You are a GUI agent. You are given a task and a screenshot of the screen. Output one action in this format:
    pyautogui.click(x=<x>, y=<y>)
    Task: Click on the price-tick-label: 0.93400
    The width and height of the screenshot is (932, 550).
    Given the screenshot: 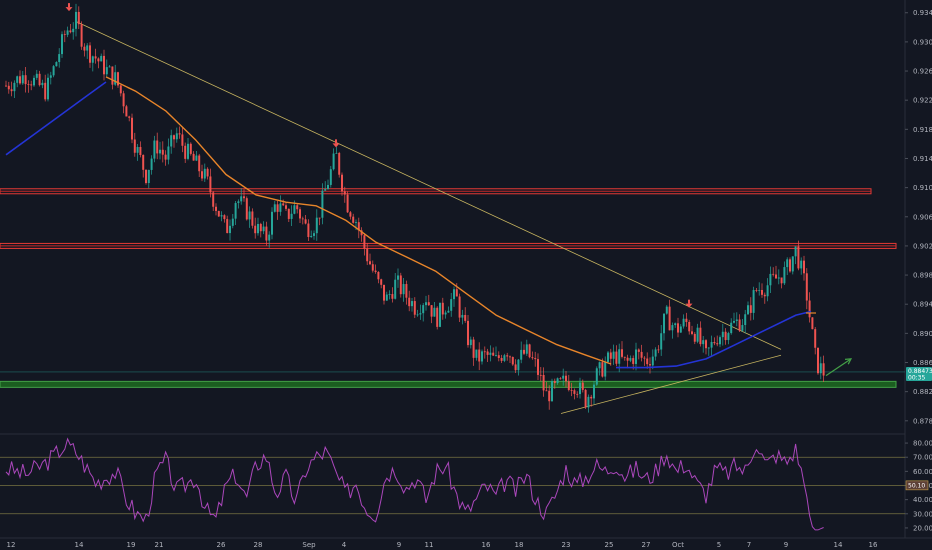 What is the action you would take?
    pyautogui.click(x=922, y=13)
    